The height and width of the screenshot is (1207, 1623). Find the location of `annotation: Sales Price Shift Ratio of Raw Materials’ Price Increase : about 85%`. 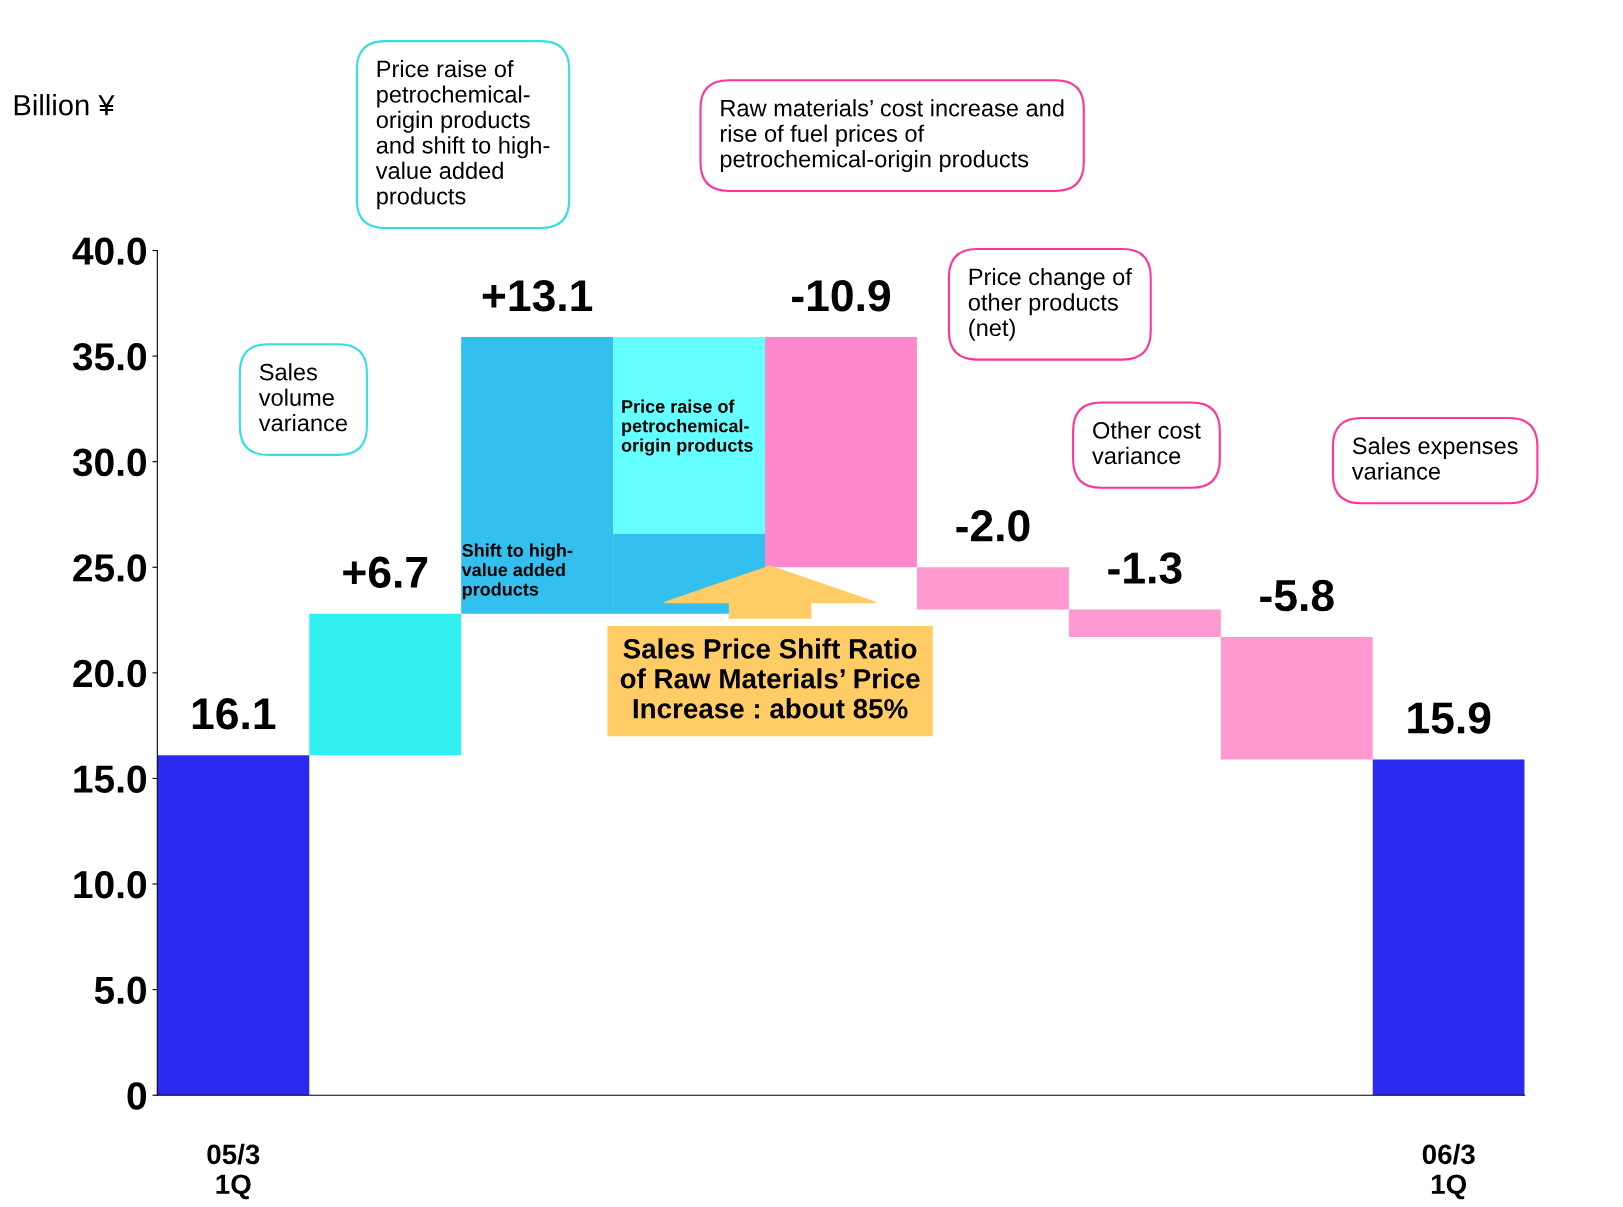

annotation: Sales Price Shift Ratio of Raw Materials’ Price Increase : about 85% is located at coordinates (770, 678).